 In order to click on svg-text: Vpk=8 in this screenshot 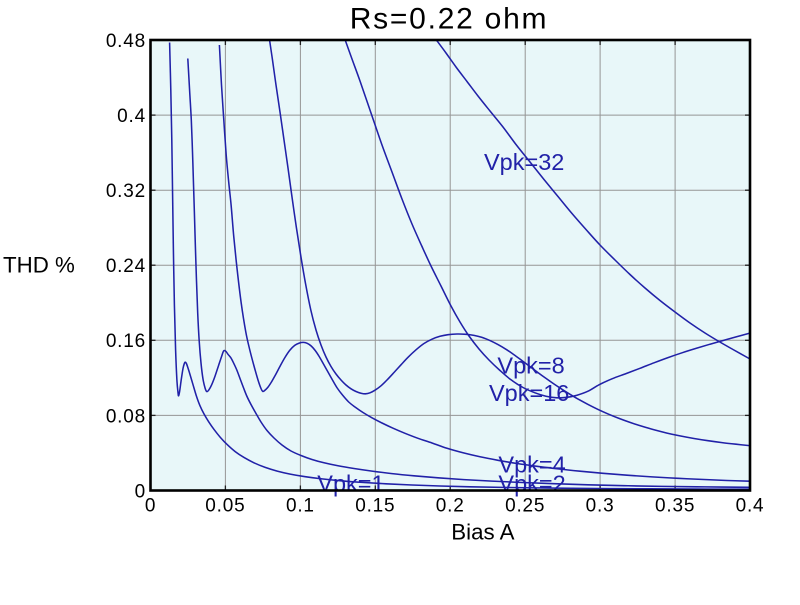, I will do `click(530, 366)`.